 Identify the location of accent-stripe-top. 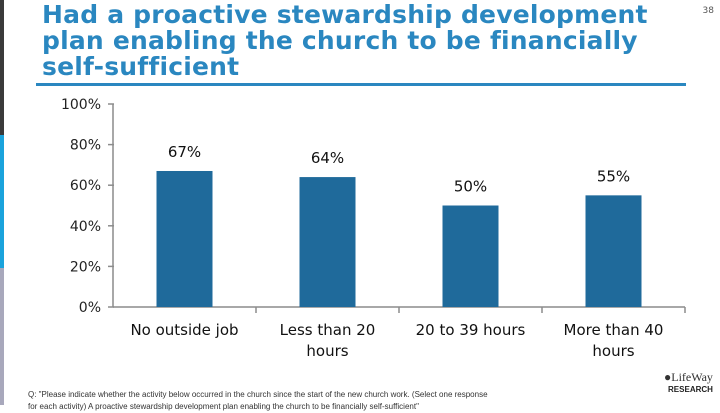
(2, 67).